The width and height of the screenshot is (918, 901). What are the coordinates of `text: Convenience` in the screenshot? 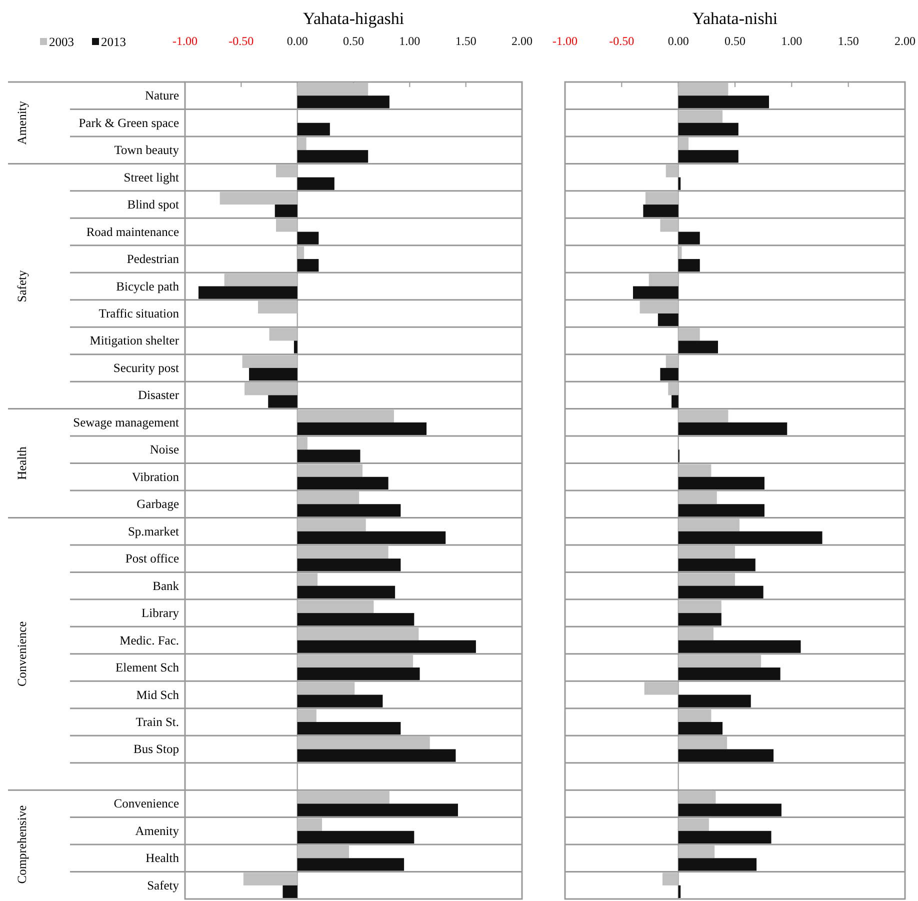 It's located at (22, 653).